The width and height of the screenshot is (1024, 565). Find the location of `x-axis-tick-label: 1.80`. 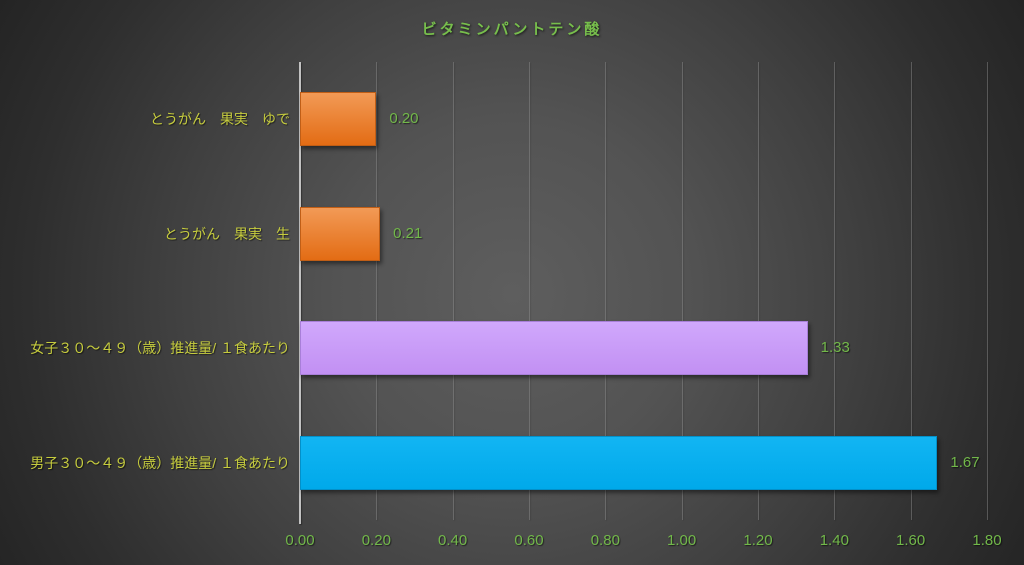

x-axis-tick-label: 1.80 is located at coordinates (987, 540).